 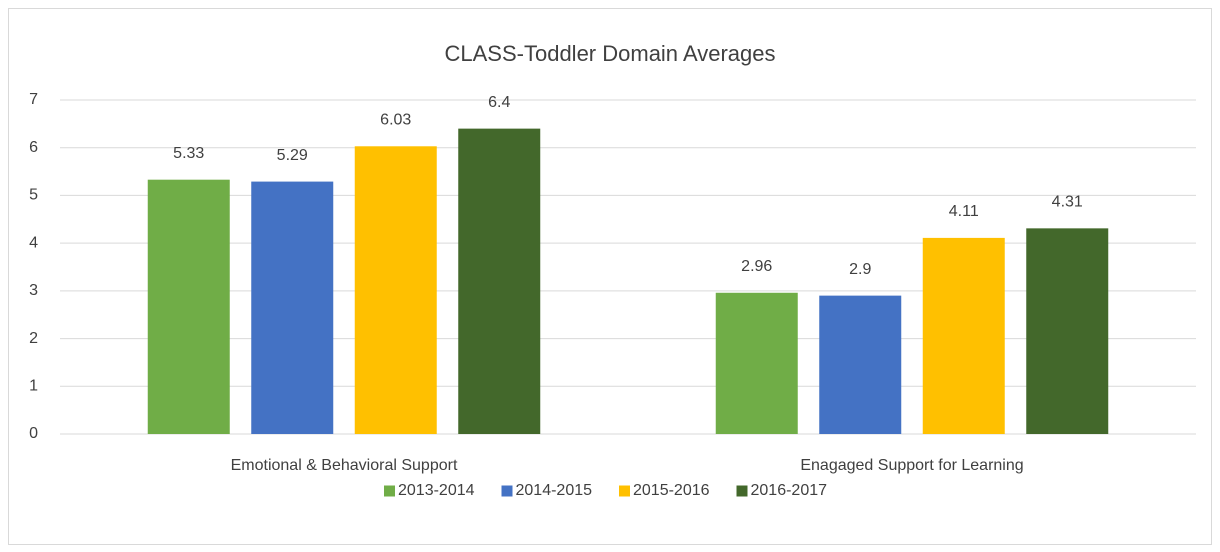 I want to click on legend-label: 2013-2014, so click(x=436, y=490).